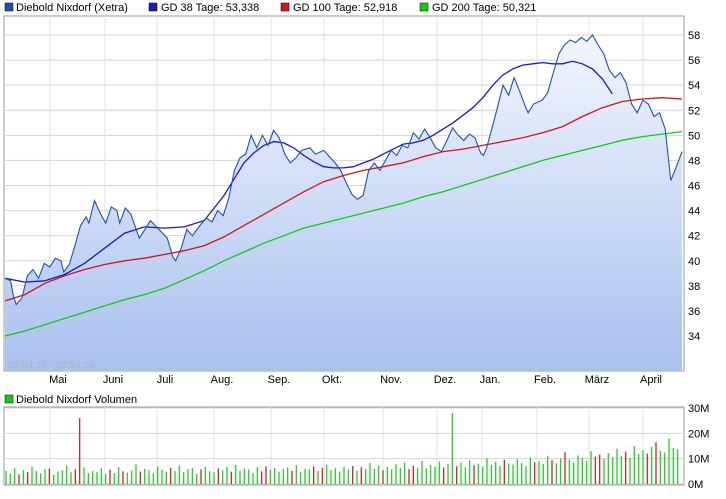  I want to click on y-tick-label: 46, so click(694, 187).